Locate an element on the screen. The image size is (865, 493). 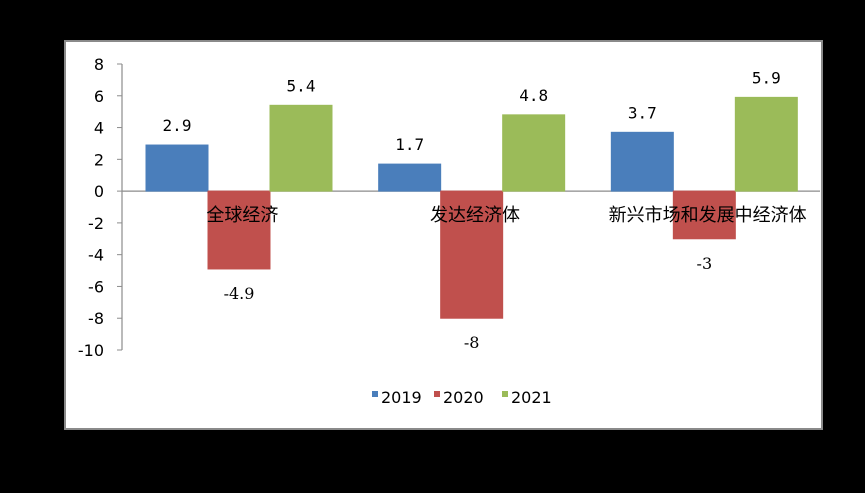
y-tick-label: 2 is located at coordinates (99, 159).